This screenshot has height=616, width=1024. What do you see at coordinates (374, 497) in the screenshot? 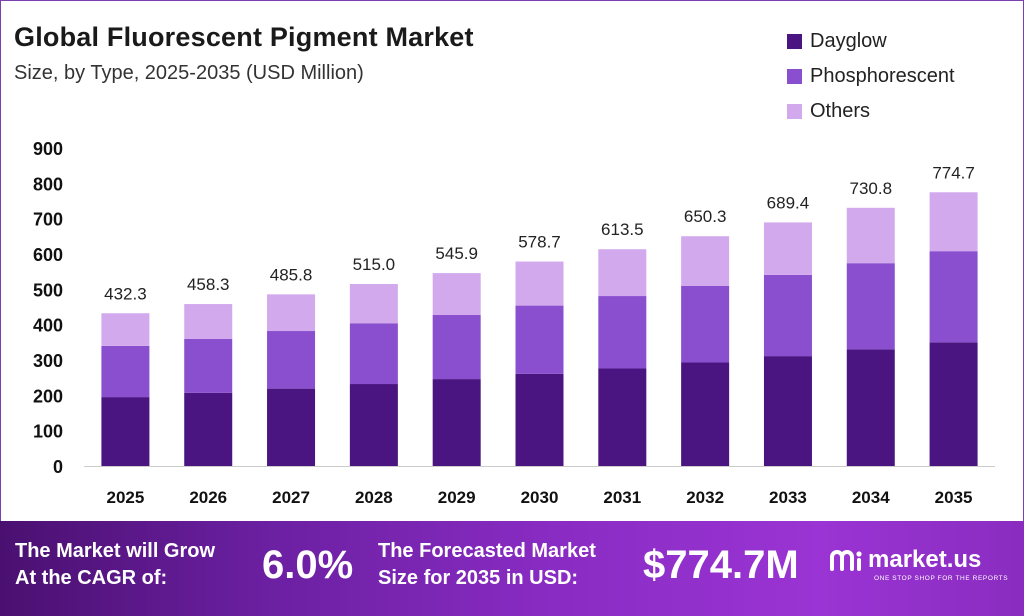
I see `x-tick-label: 2028` at bounding box center [374, 497].